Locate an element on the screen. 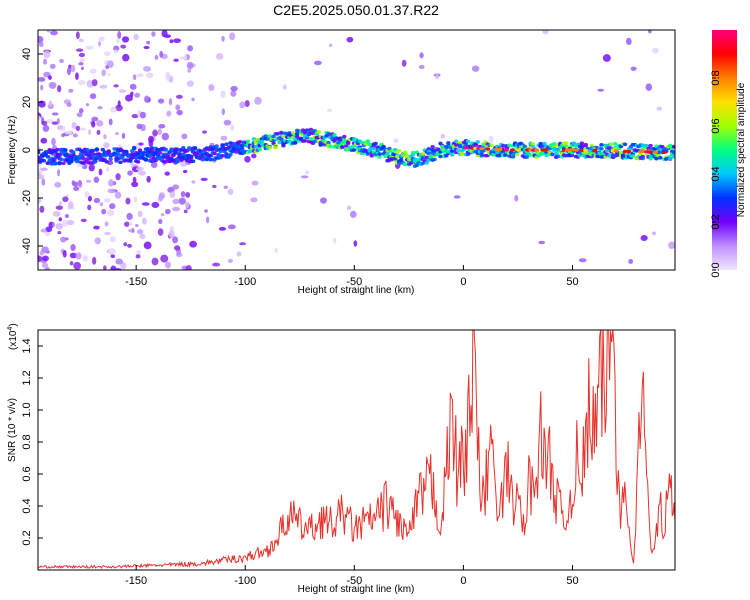 This screenshot has height=600, width=750. x-tick-label: -50 is located at coordinates (354, 581).